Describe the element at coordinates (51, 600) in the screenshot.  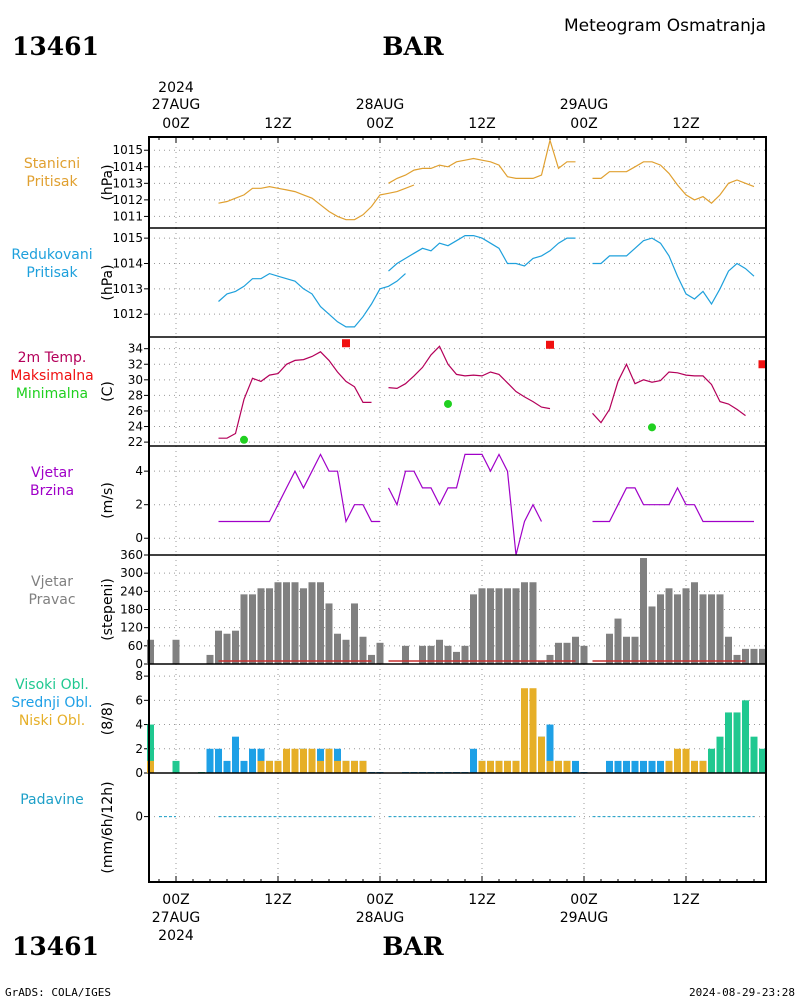
I see `panel-label-line: Pravac` at that location.